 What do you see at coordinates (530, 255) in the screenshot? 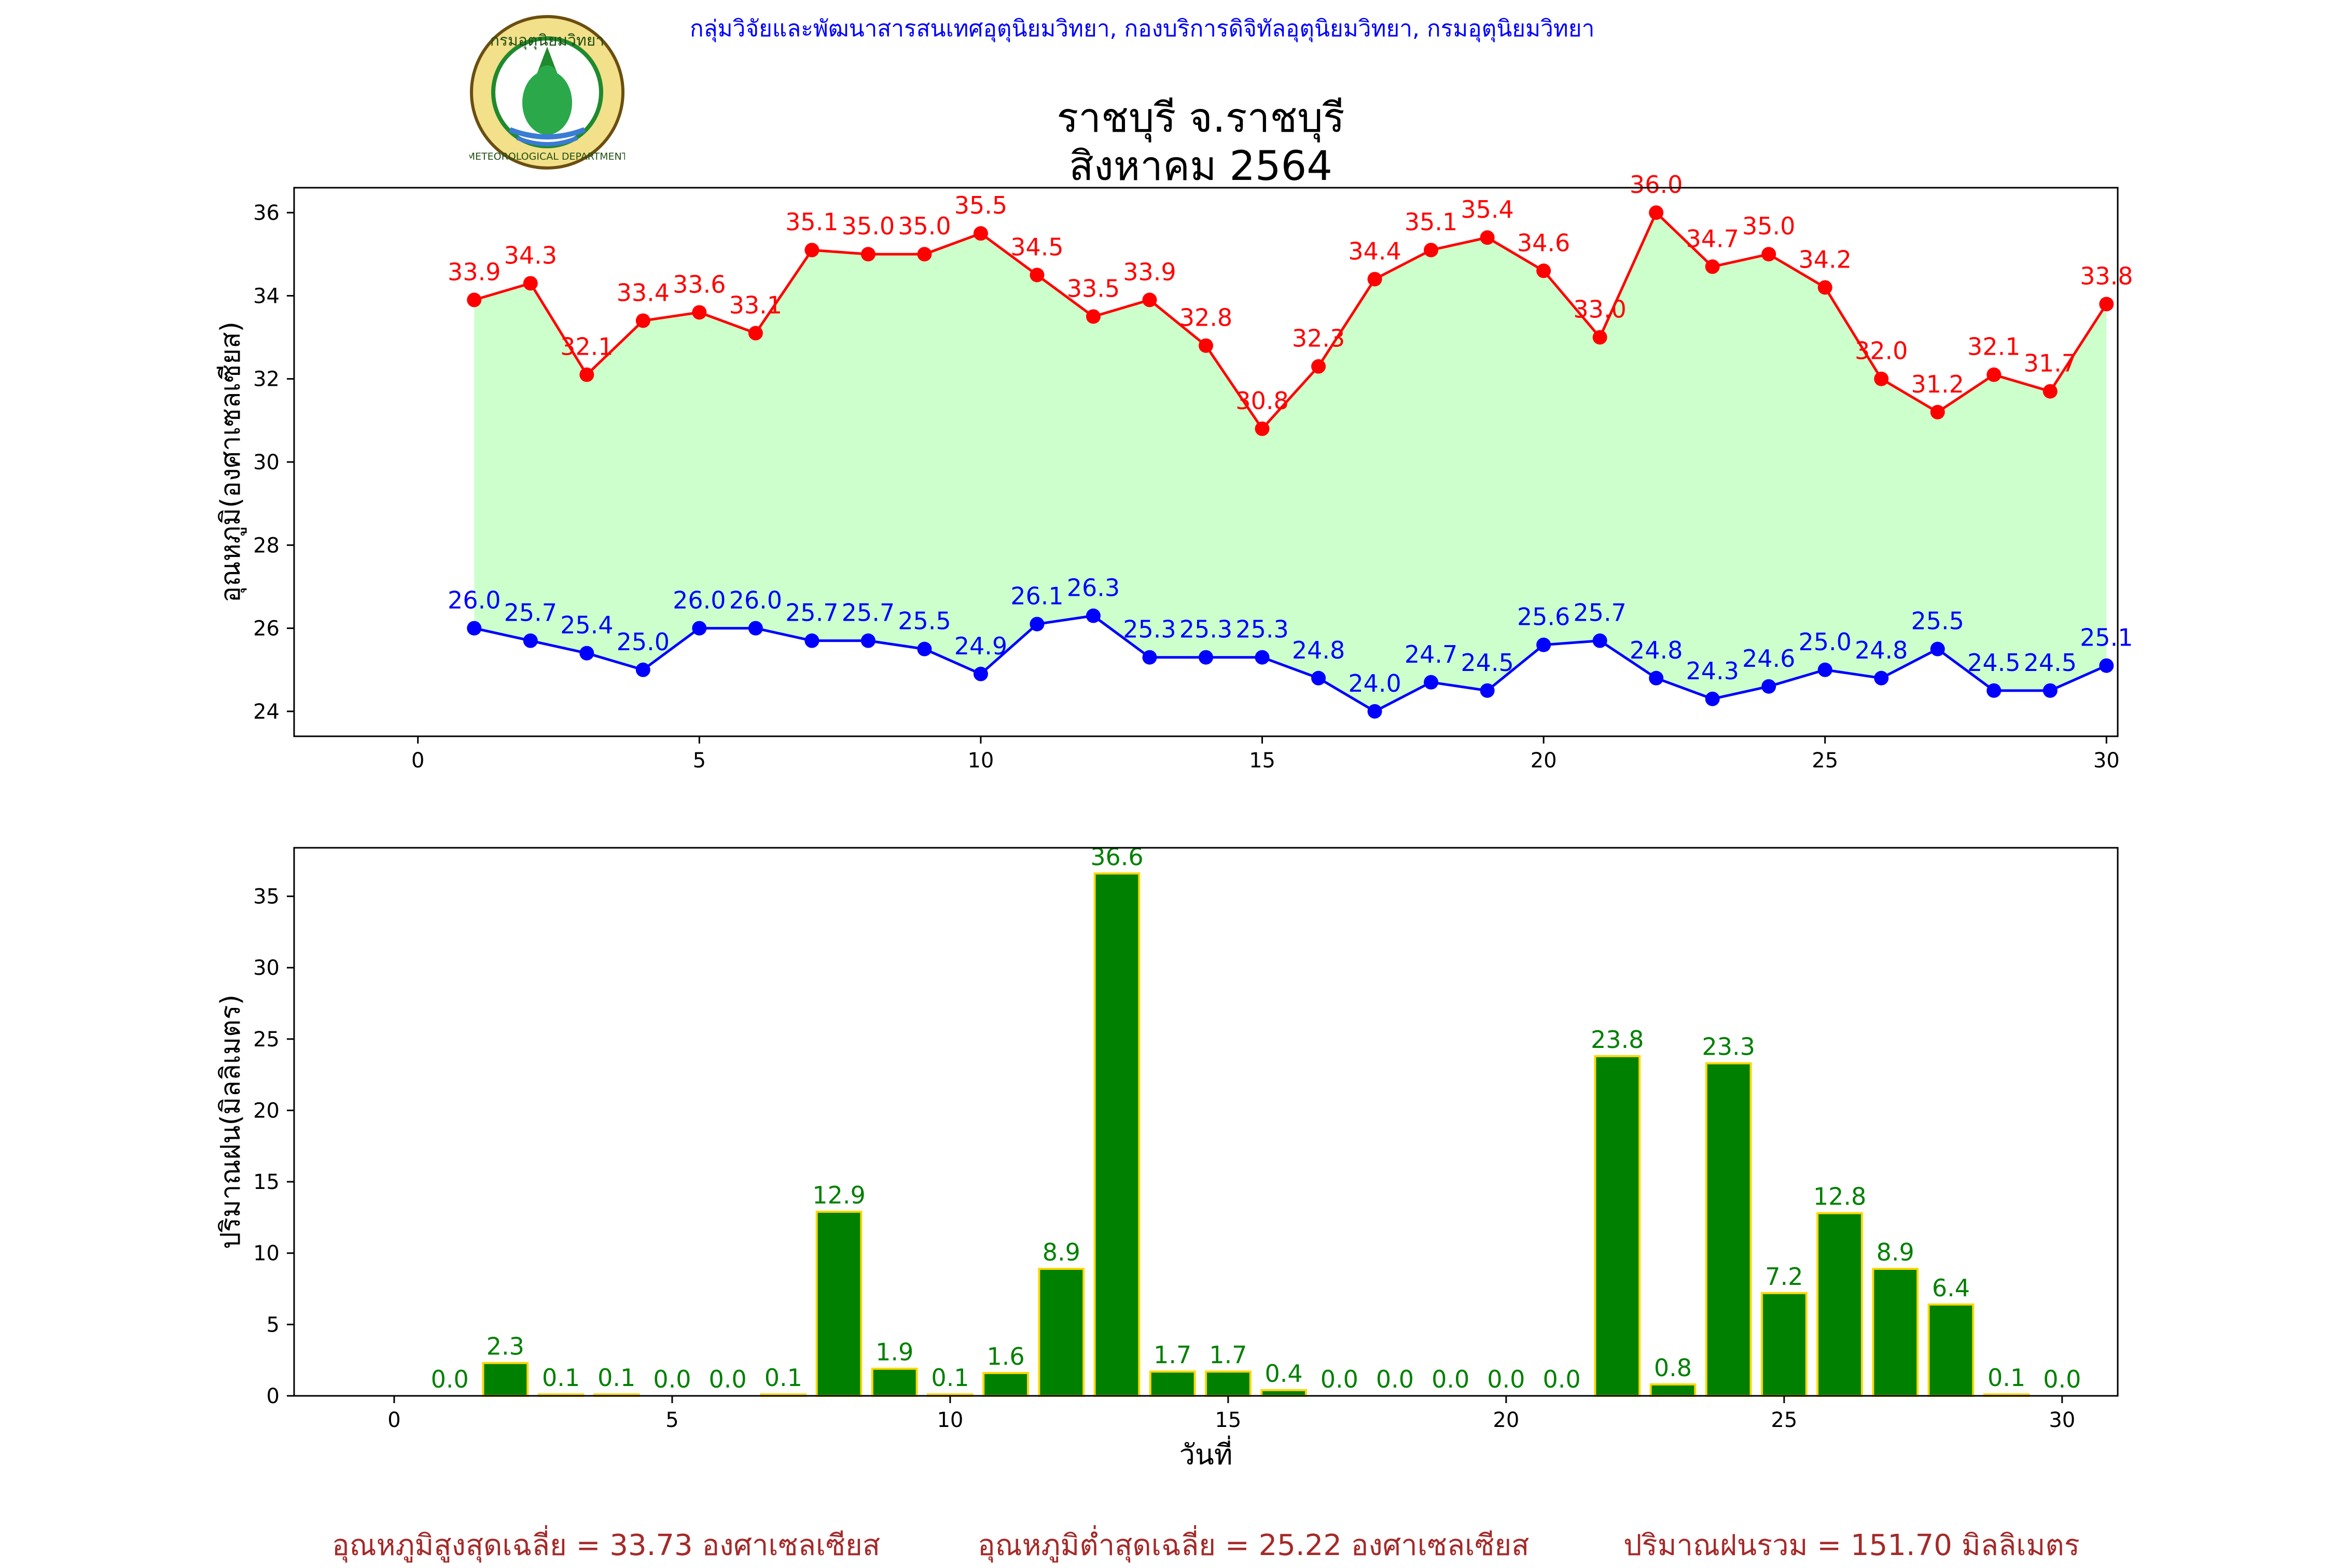
I see `max-temperature-label: 34.3` at bounding box center [530, 255].